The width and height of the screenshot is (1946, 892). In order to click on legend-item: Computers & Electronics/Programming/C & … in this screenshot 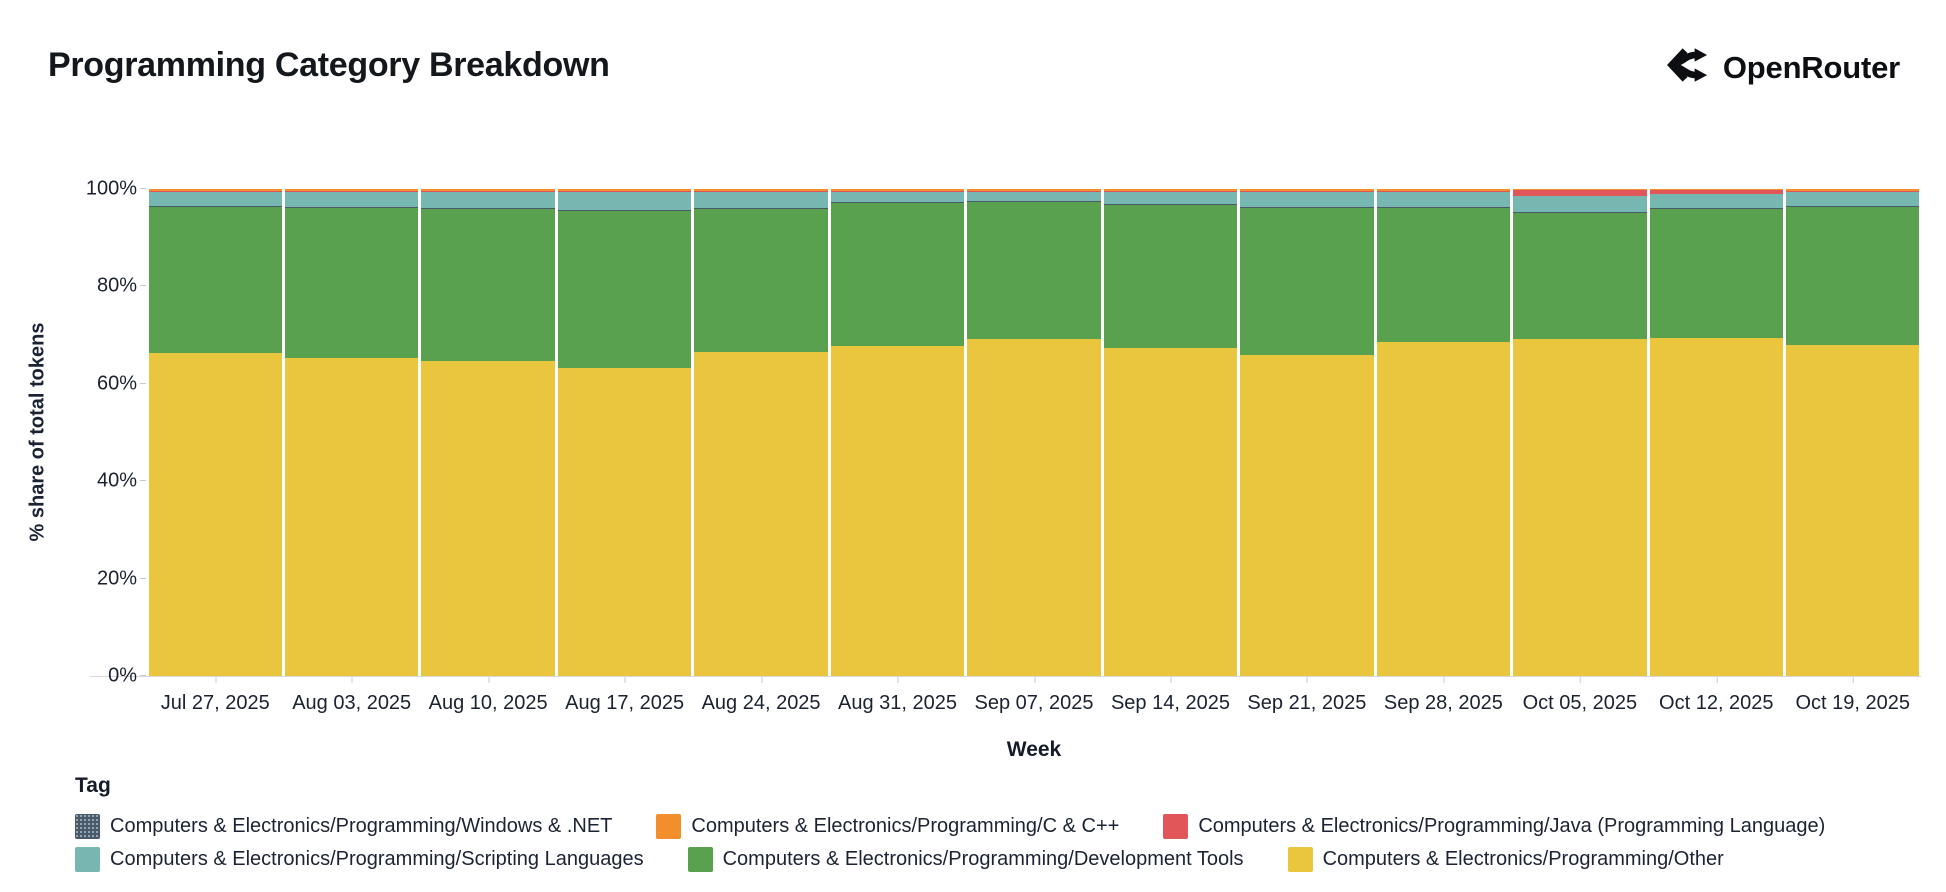, I will do `click(887, 826)`.